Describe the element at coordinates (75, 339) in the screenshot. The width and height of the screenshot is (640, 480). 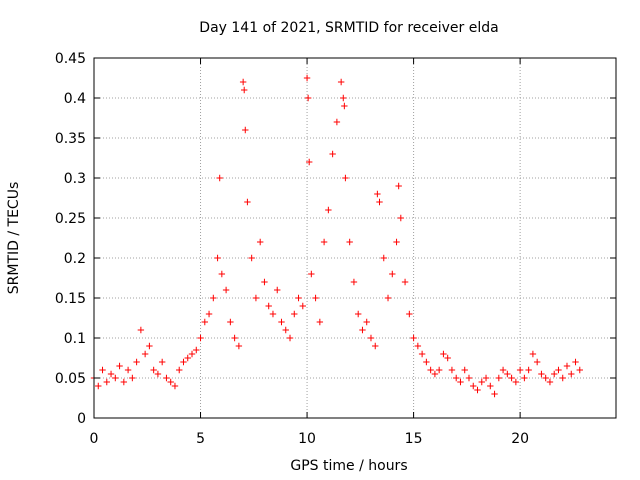
I see `y-tick-label: 0.1` at that location.